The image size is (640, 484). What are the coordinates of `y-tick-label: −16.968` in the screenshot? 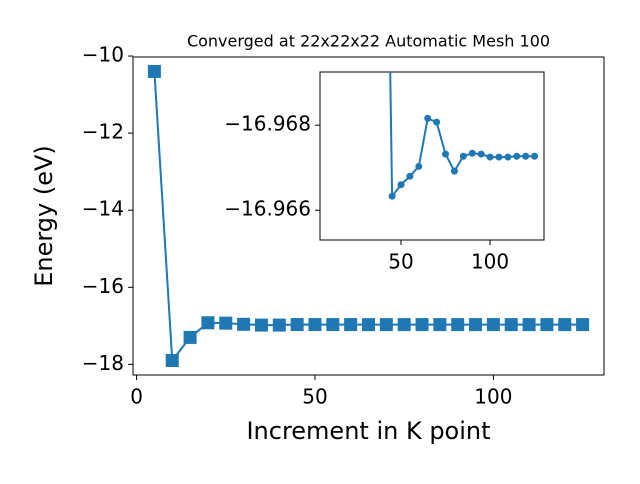 It's located at (267, 124).